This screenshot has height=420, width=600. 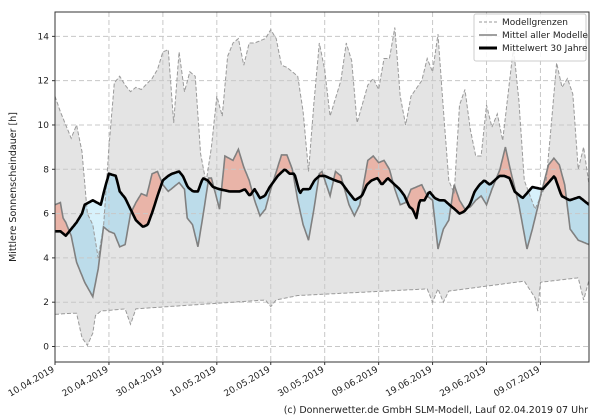 What do you see at coordinates (302, 382) in the screenshot?
I see `x-tick-label: 30.05.2019` at bounding box center [302, 382].